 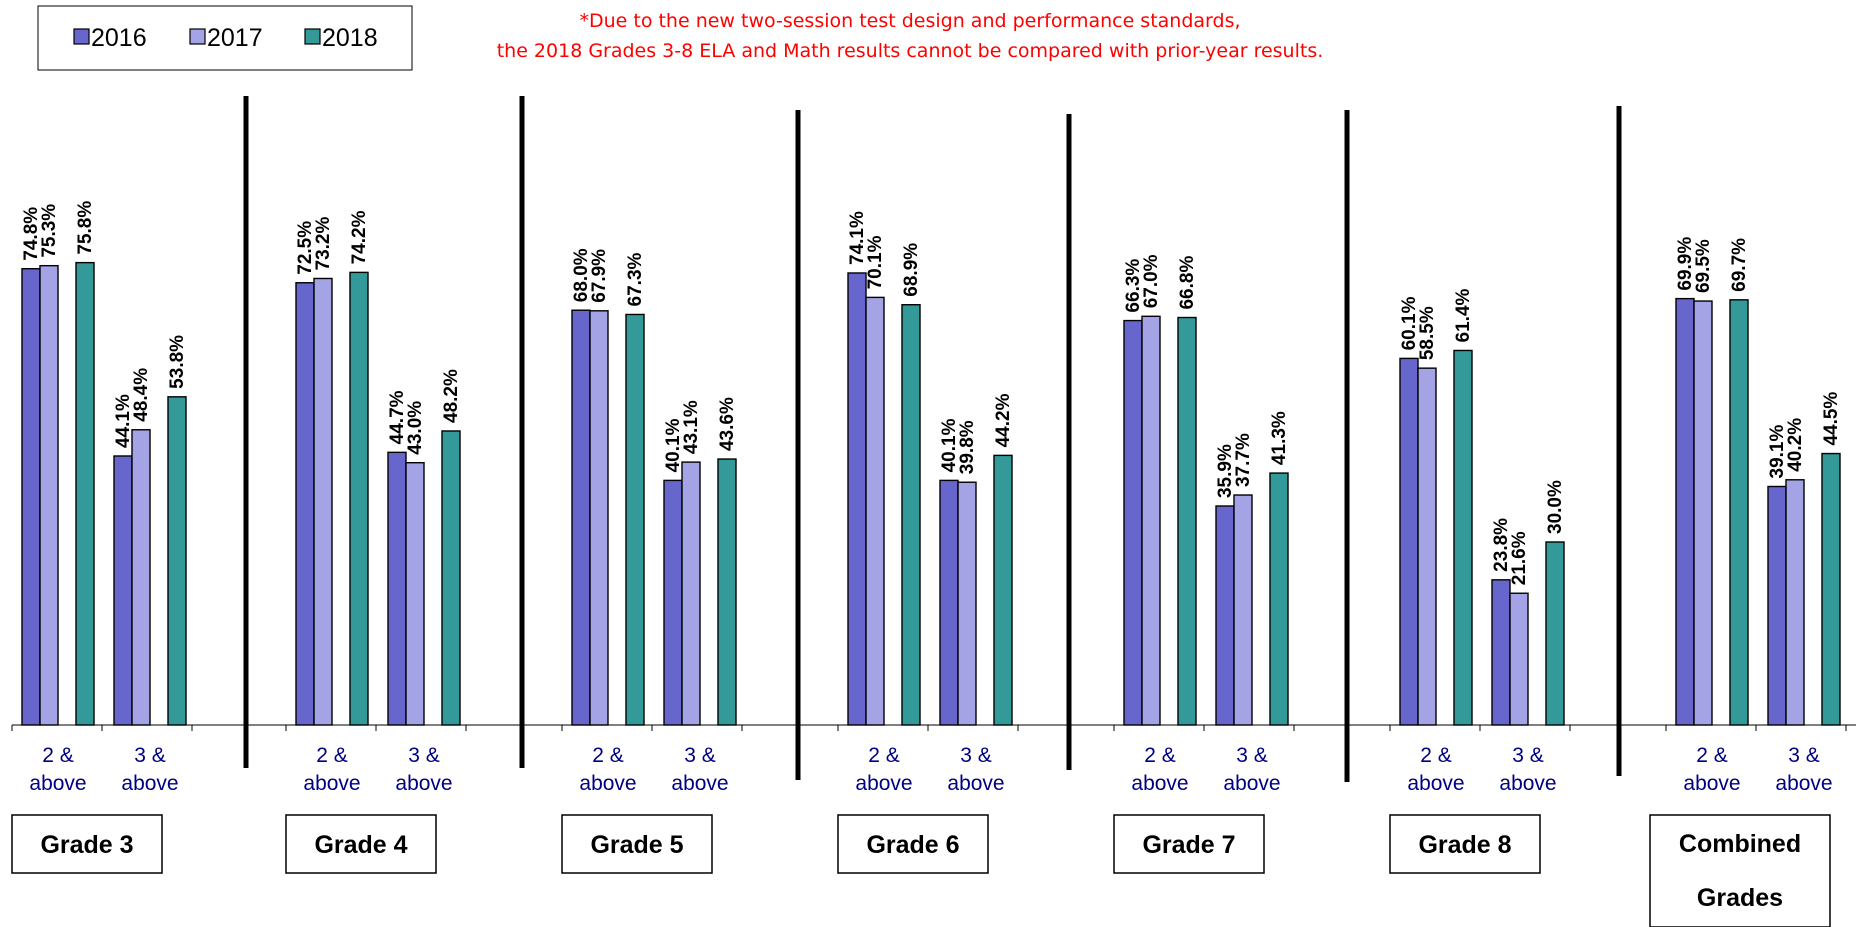 I want to click on data-label: 68.0%, so click(x=581, y=275).